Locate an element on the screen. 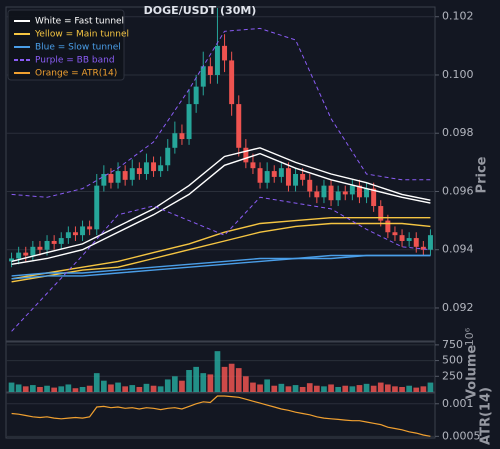 The width and height of the screenshot is (500, 449). chart-title: DOGE/USDT (30M) is located at coordinates (200, 10).